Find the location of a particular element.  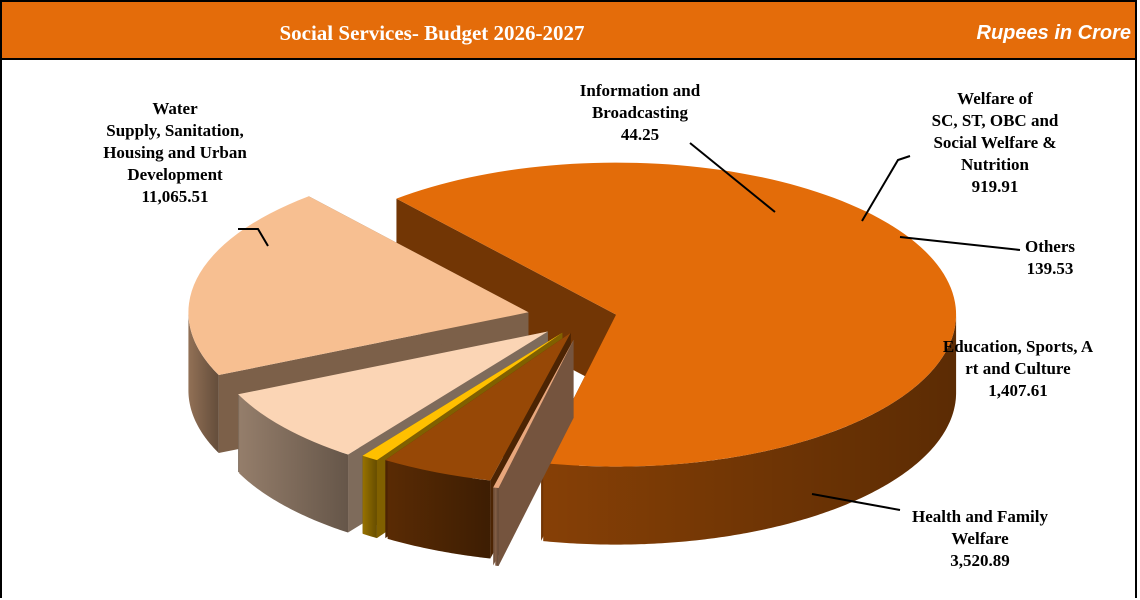

slice-value-5: 3,520.89 is located at coordinates (980, 560).